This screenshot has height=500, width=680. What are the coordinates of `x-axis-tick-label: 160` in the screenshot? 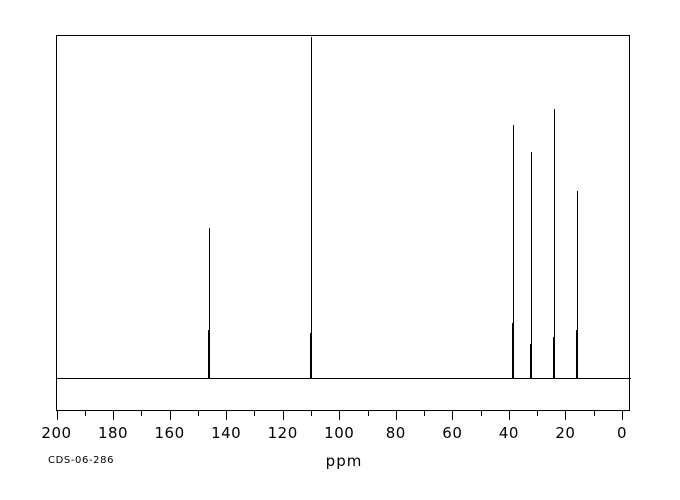 It's located at (169, 433).